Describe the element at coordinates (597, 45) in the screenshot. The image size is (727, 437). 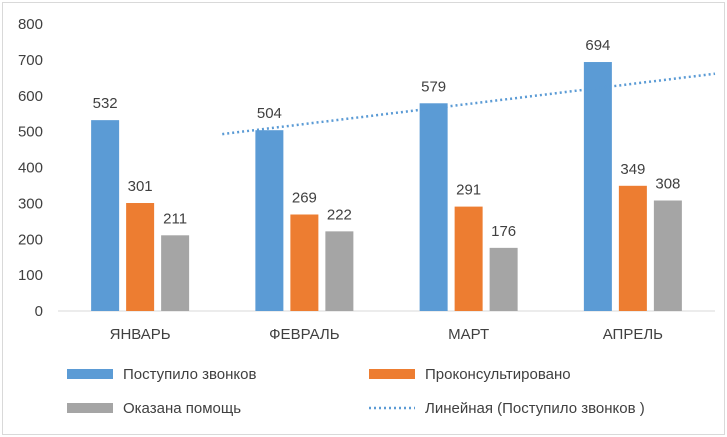
I see `data-label: 694` at that location.